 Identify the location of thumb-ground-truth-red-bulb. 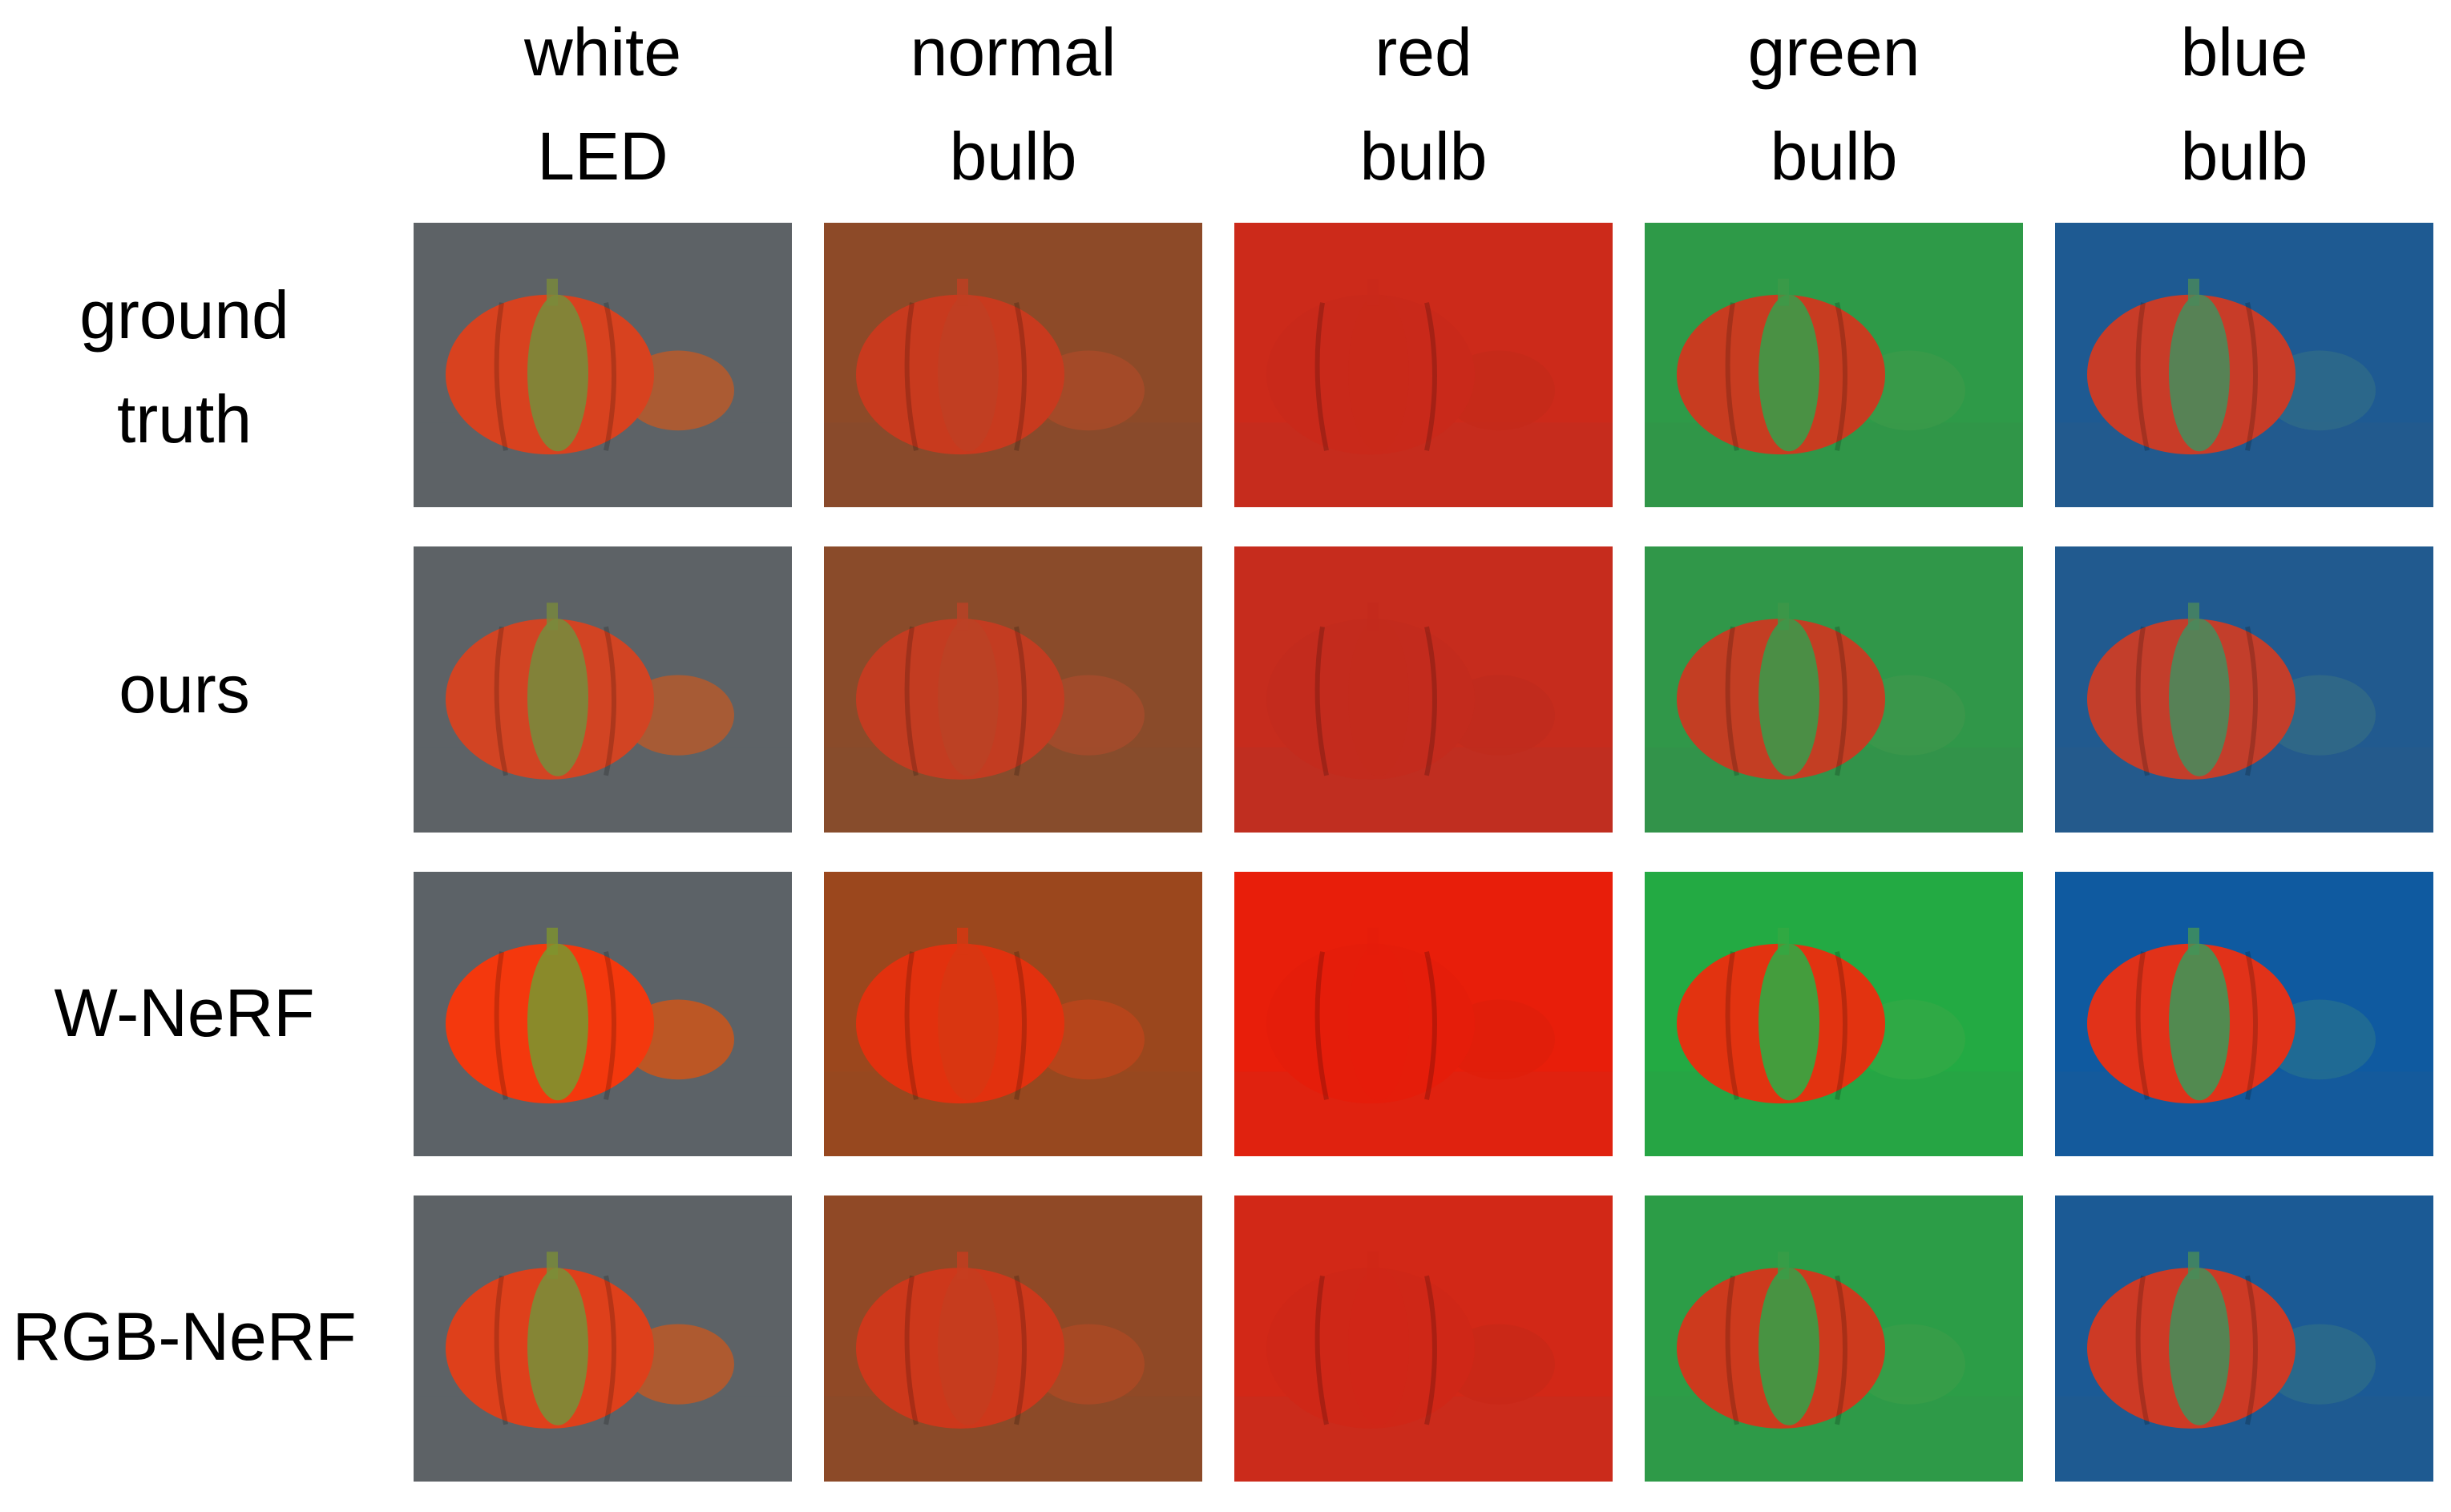
(1423, 365).